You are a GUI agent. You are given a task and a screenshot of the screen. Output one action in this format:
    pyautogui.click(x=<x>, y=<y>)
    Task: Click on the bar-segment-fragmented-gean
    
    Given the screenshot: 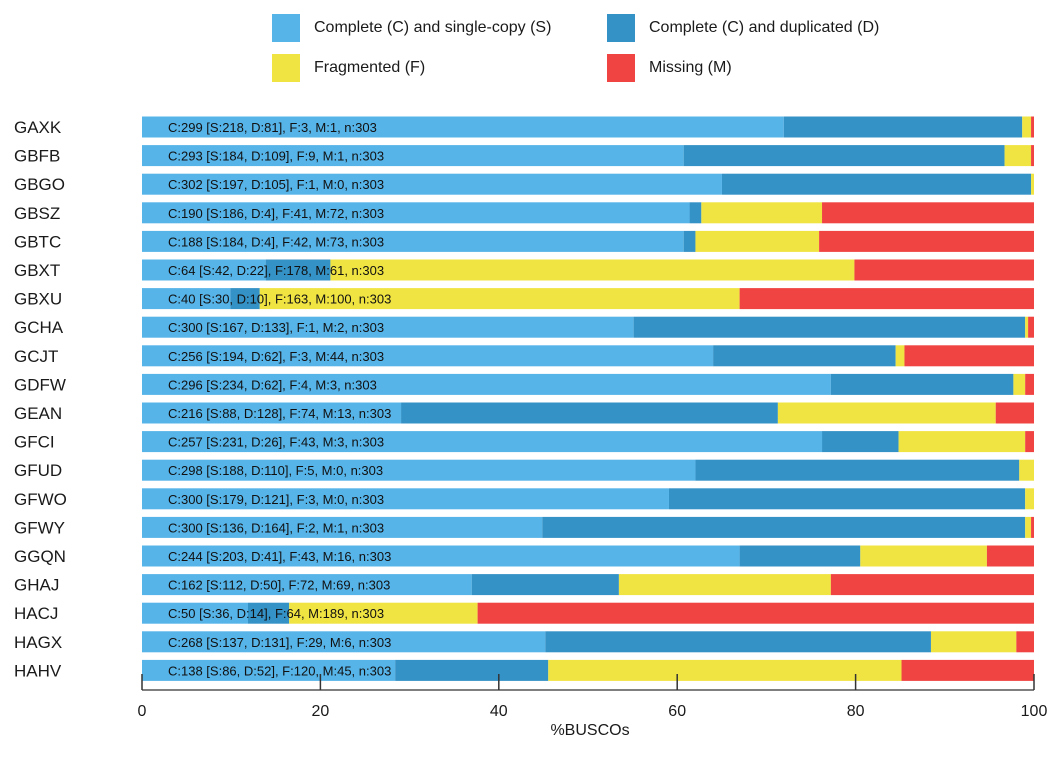 What is the action you would take?
    pyautogui.click(x=886, y=413)
    